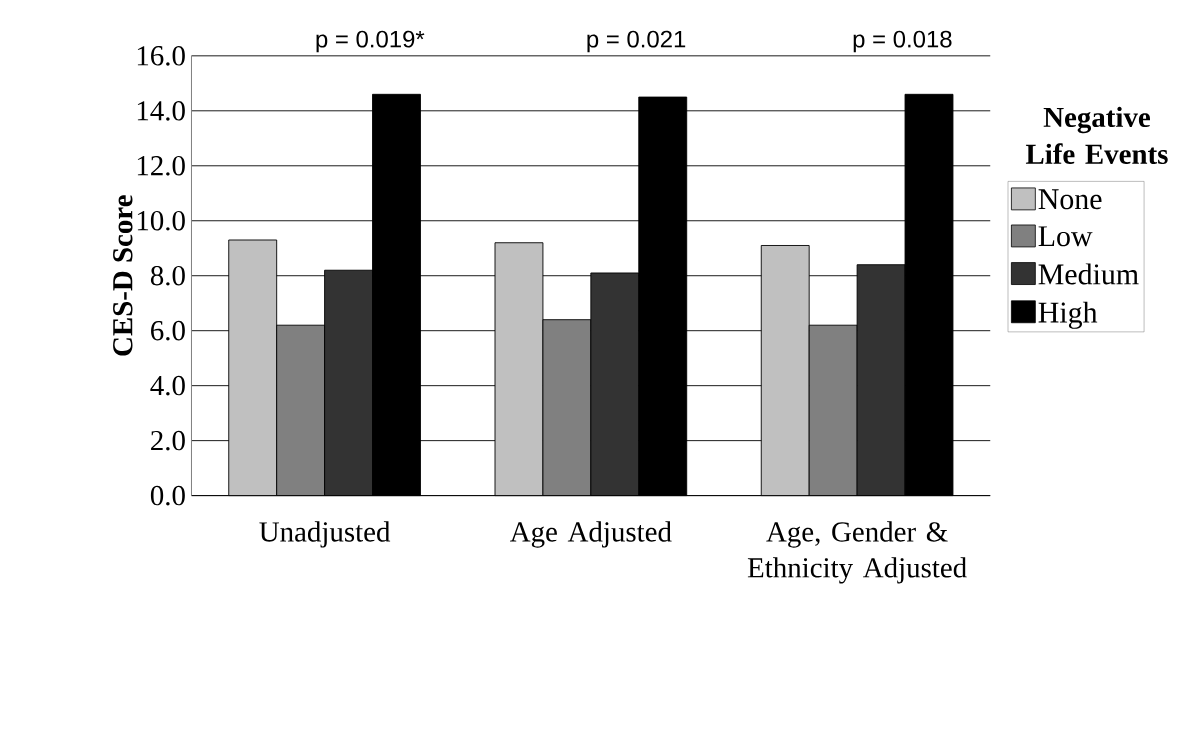 This screenshot has height=730, width=1195. Describe the element at coordinates (1070, 199) in the screenshot. I see `legend-label: None` at that location.